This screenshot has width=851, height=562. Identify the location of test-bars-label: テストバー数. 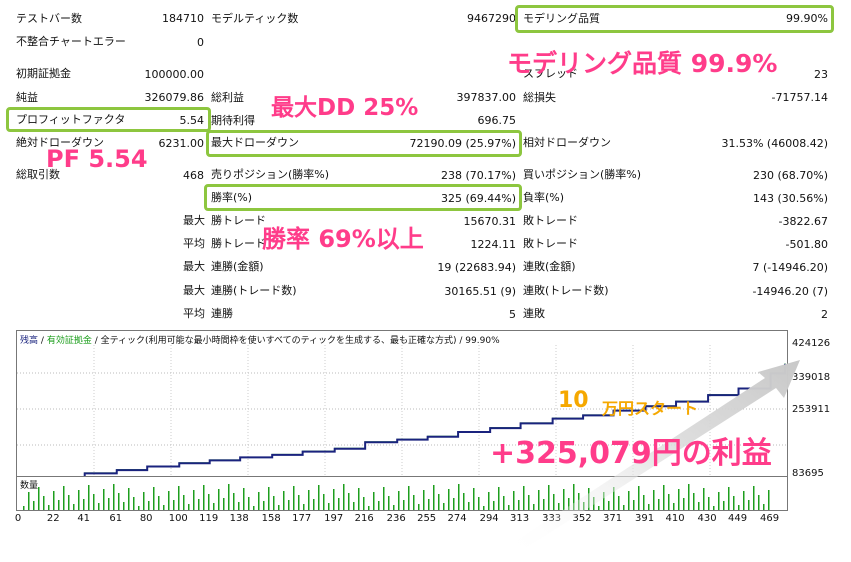
(49, 18).